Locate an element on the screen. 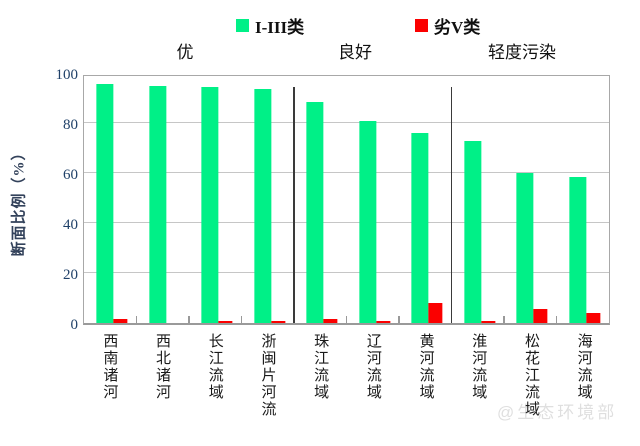  x-axis-label: 西南诸河 is located at coordinates (109, 367).